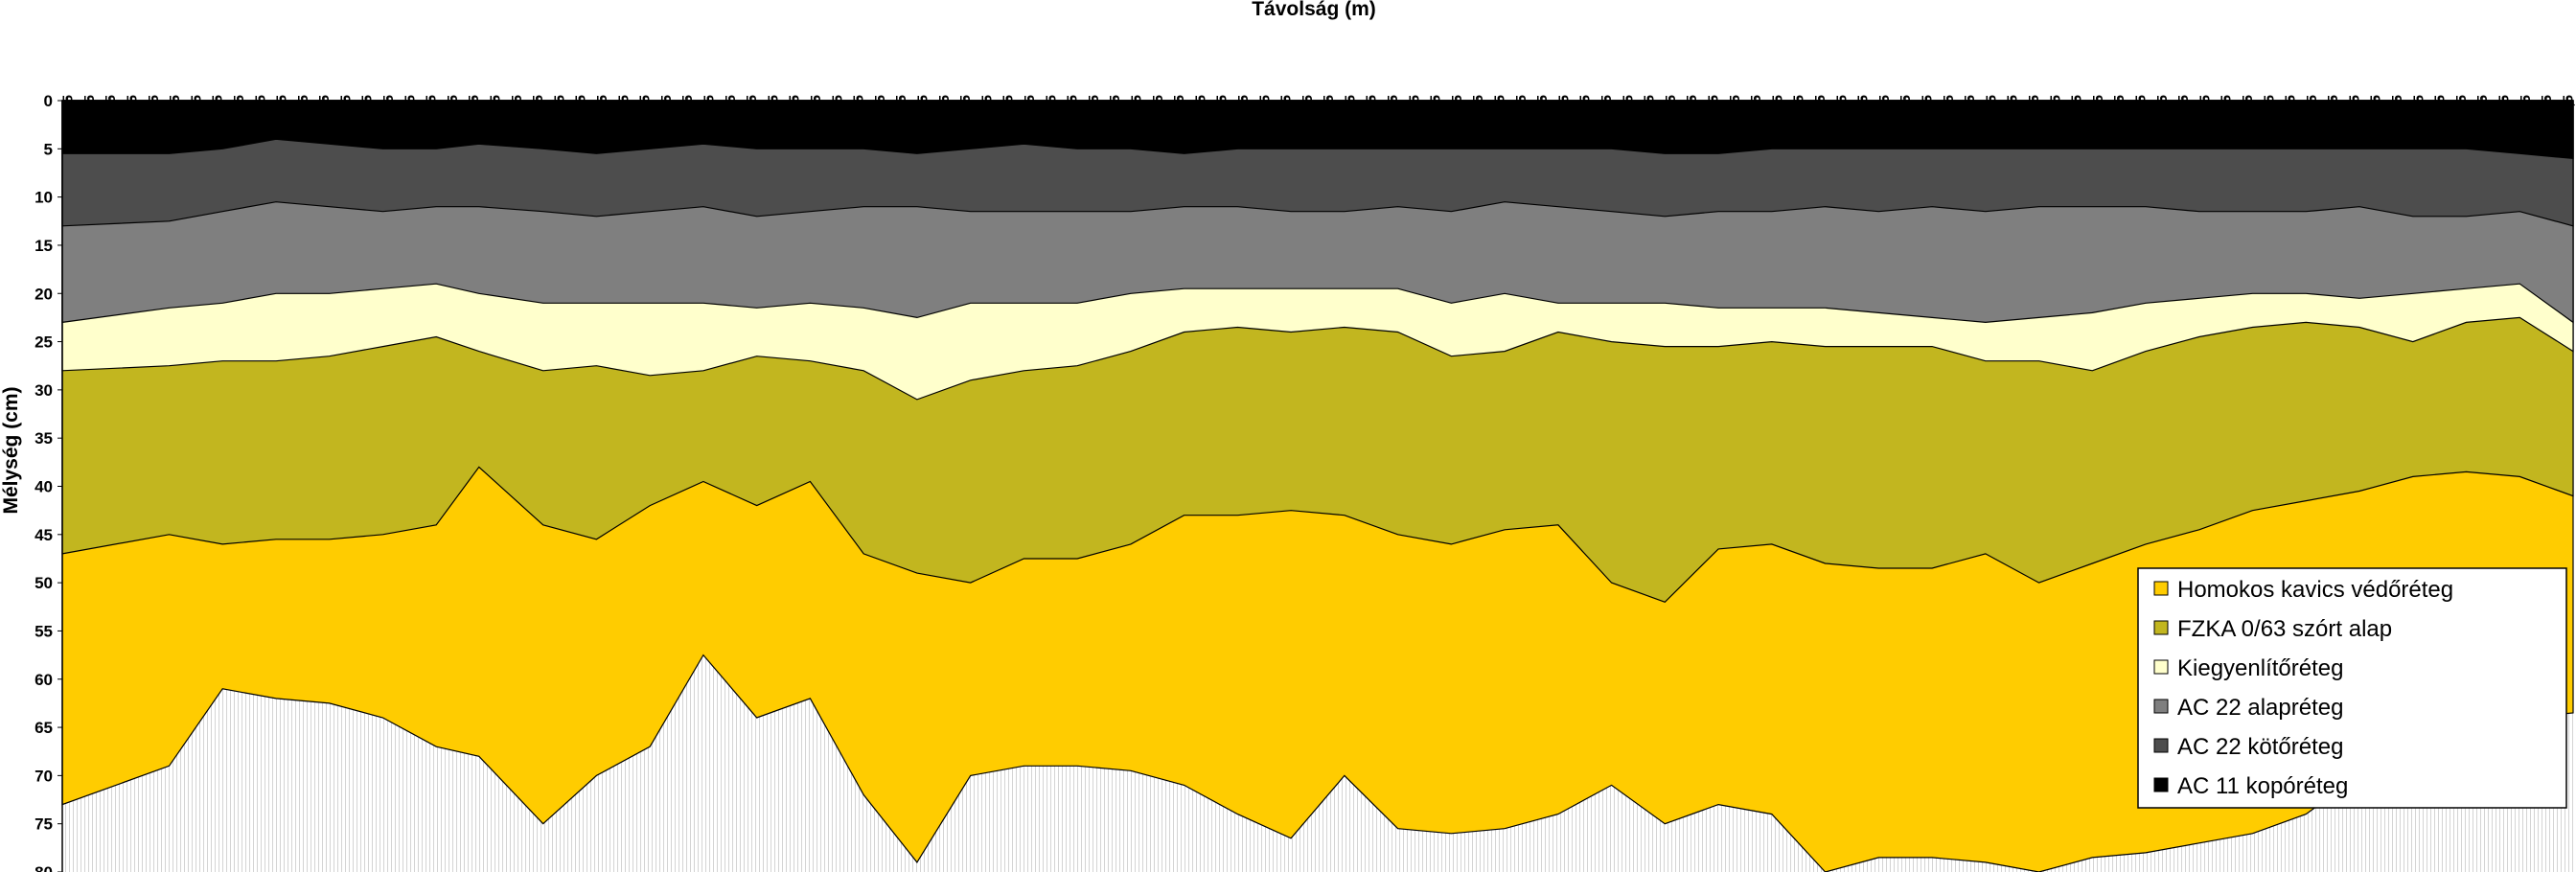 Image resolution: width=2576 pixels, height=872 pixels. What do you see at coordinates (43, 342) in the screenshot?
I see `y-tick-label: 25` at bounding box center [43, 342].